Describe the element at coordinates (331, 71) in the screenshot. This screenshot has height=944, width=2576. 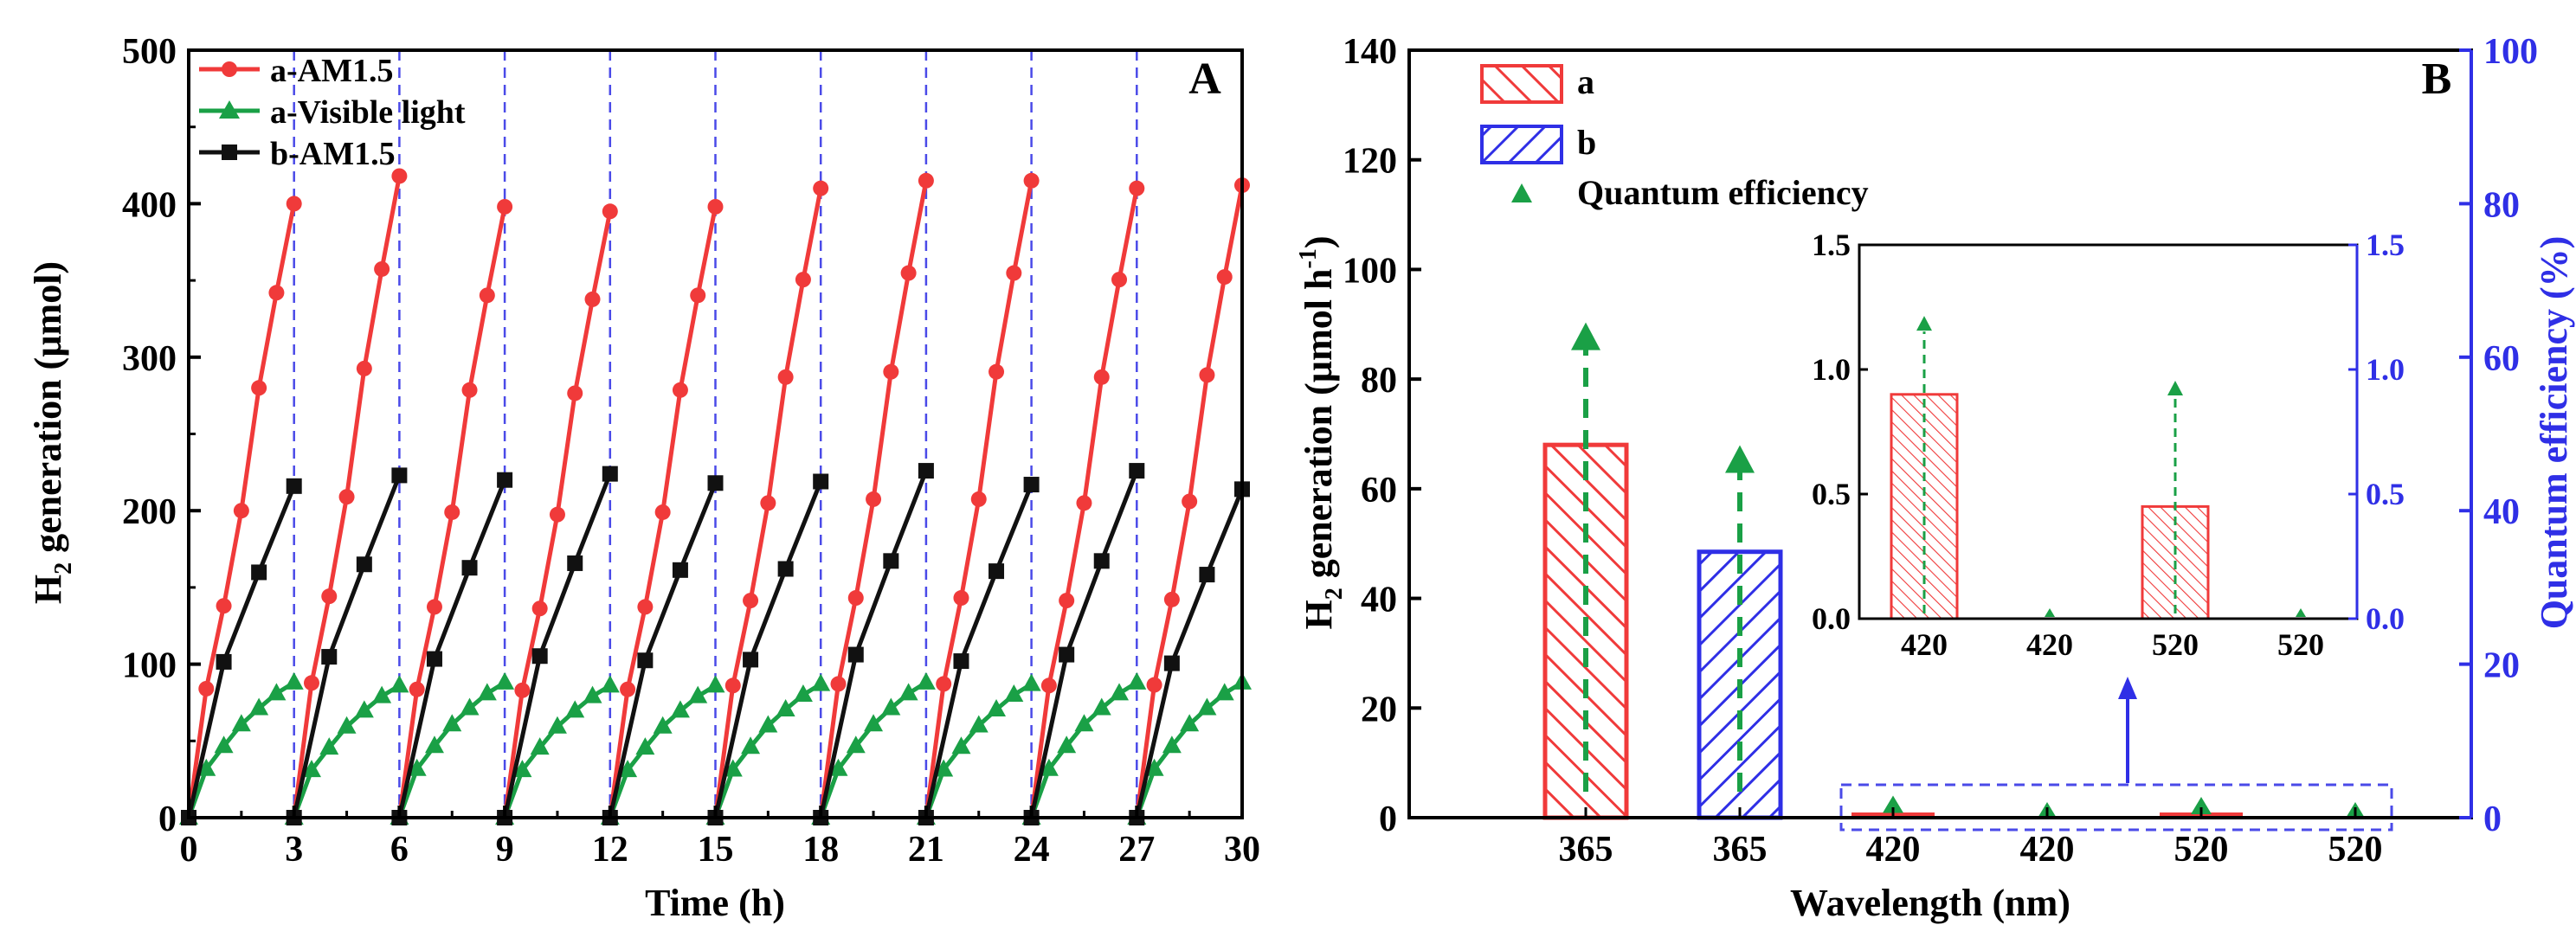
I see `legend-label-a-am15: a-AM1.5` at that location.